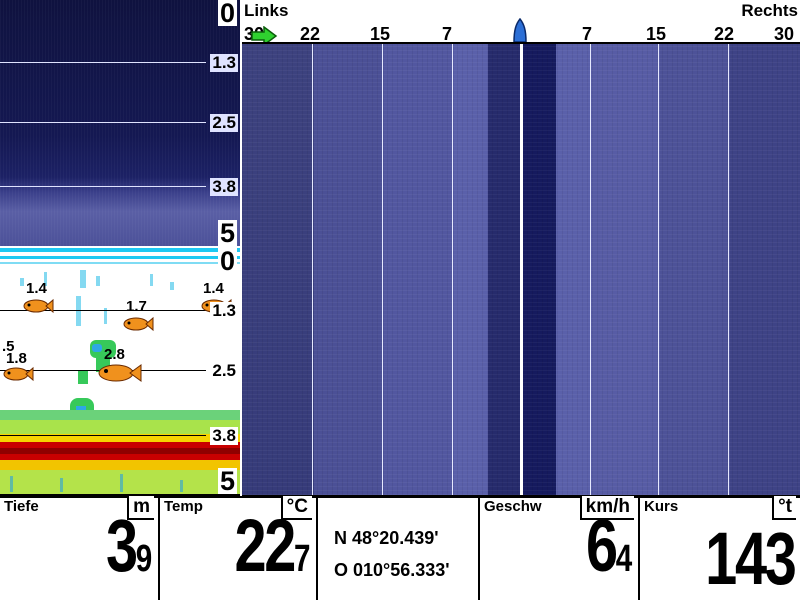 The image size is (800, 600). What do you see at coordinates (386, 538) in the screenshot?
I see `latitude: N 48°20.439'` at bounding box center [386, 538].